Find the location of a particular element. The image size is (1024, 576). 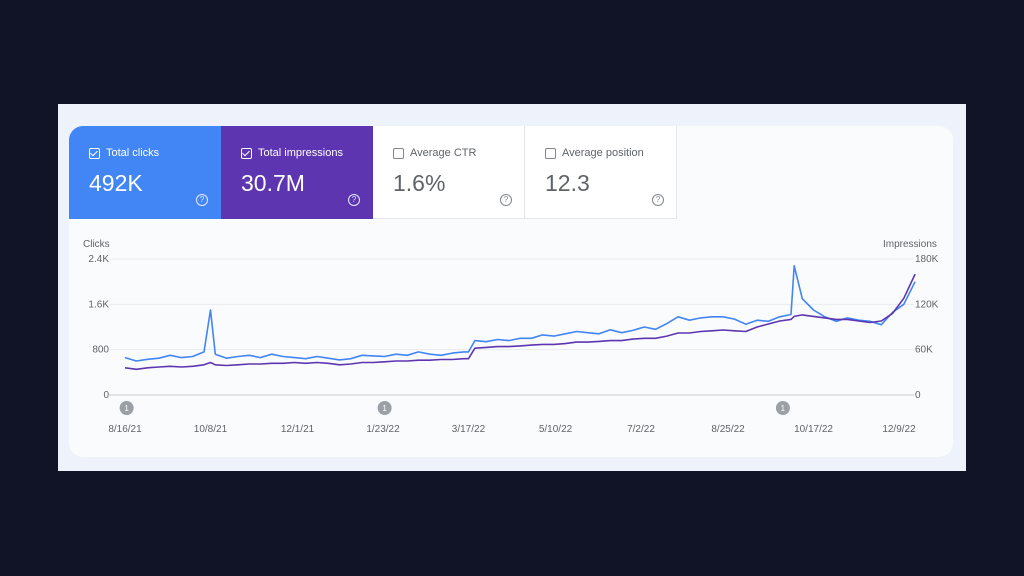

y-tick-right: 180K is located at coordinates (927, 259).